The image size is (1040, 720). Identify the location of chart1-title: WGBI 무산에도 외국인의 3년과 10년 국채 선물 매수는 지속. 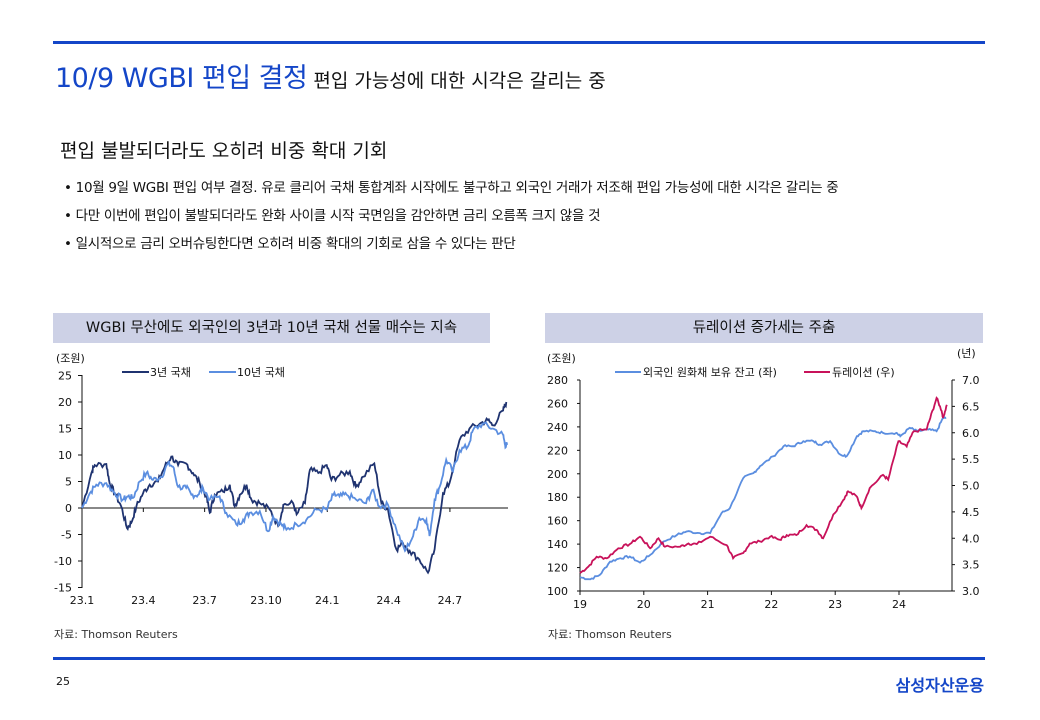
(271, 328).